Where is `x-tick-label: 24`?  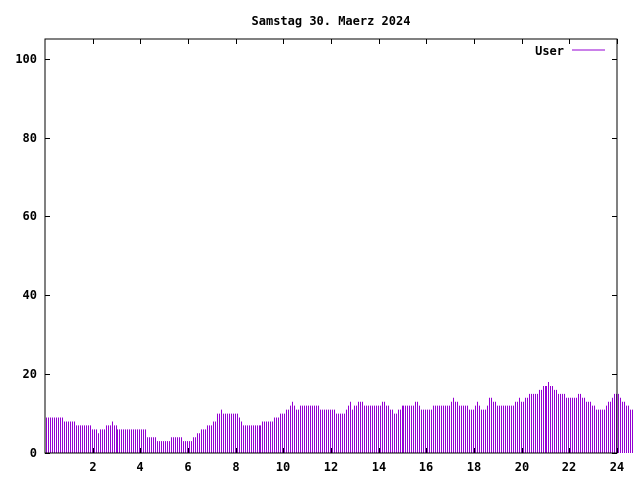
x-tick-label: 24 is located at coordinates (617, 467).